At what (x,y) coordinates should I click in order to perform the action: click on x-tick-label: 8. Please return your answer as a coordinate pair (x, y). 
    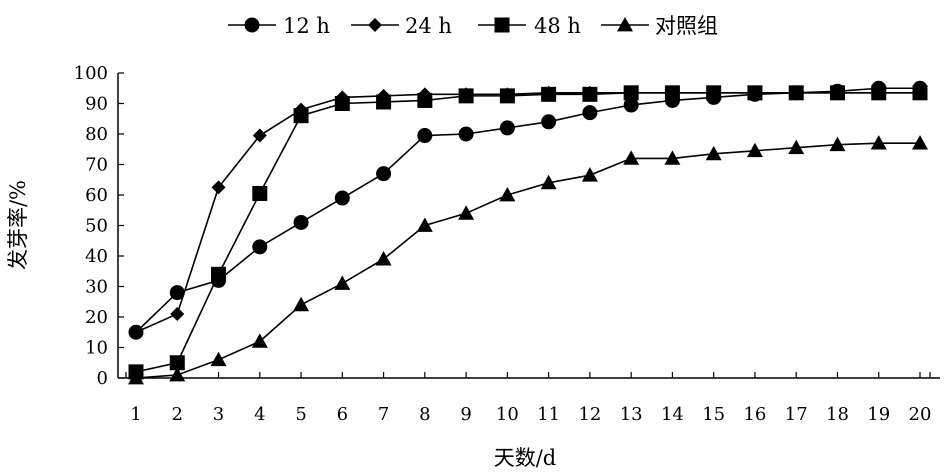
    Looking at the image, I should click on (424, 414).